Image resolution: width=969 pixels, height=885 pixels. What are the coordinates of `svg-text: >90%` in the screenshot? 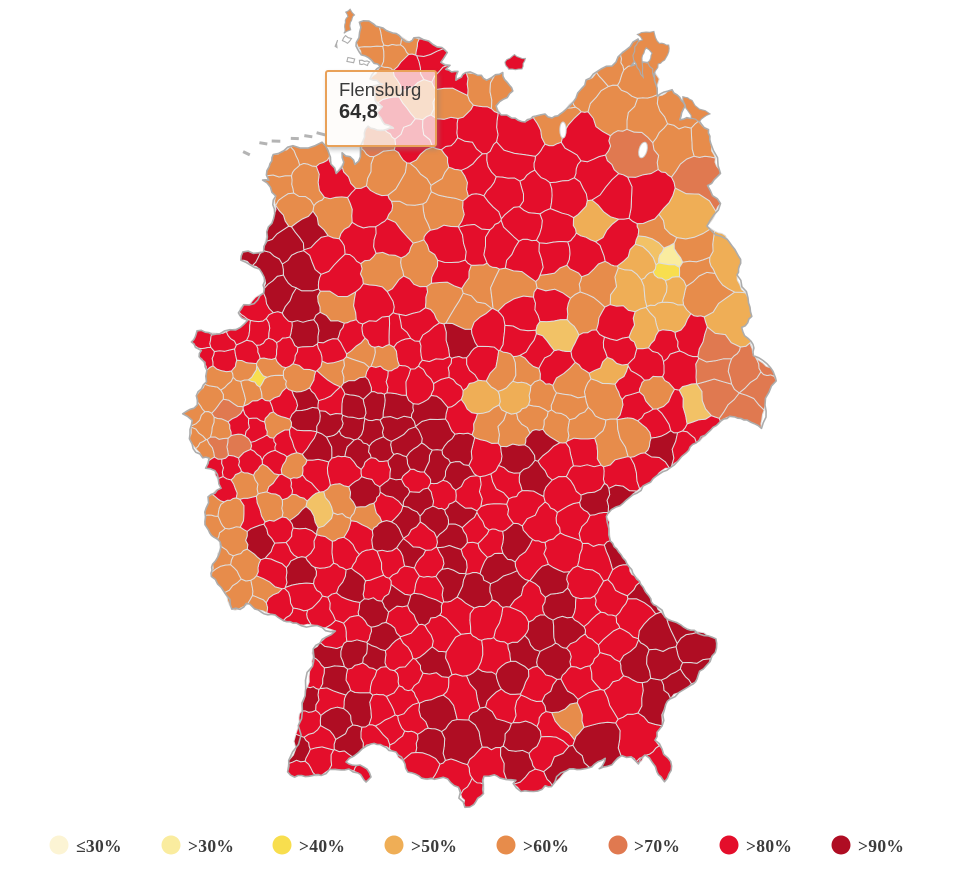 It's located at (881, 846).